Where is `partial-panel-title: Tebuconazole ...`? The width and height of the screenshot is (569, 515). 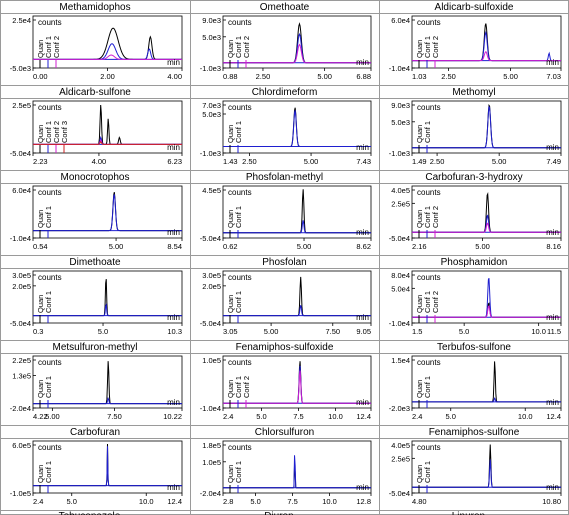 partial-panel-title: Tebuconazole ... is located at coordinates (95, 513).